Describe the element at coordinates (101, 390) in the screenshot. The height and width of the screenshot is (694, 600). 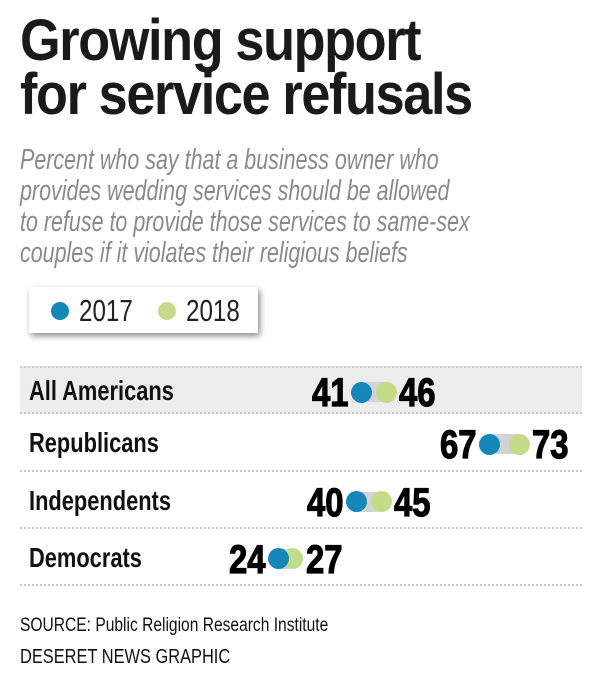
I see `row-label-text: All Americans` at that location.